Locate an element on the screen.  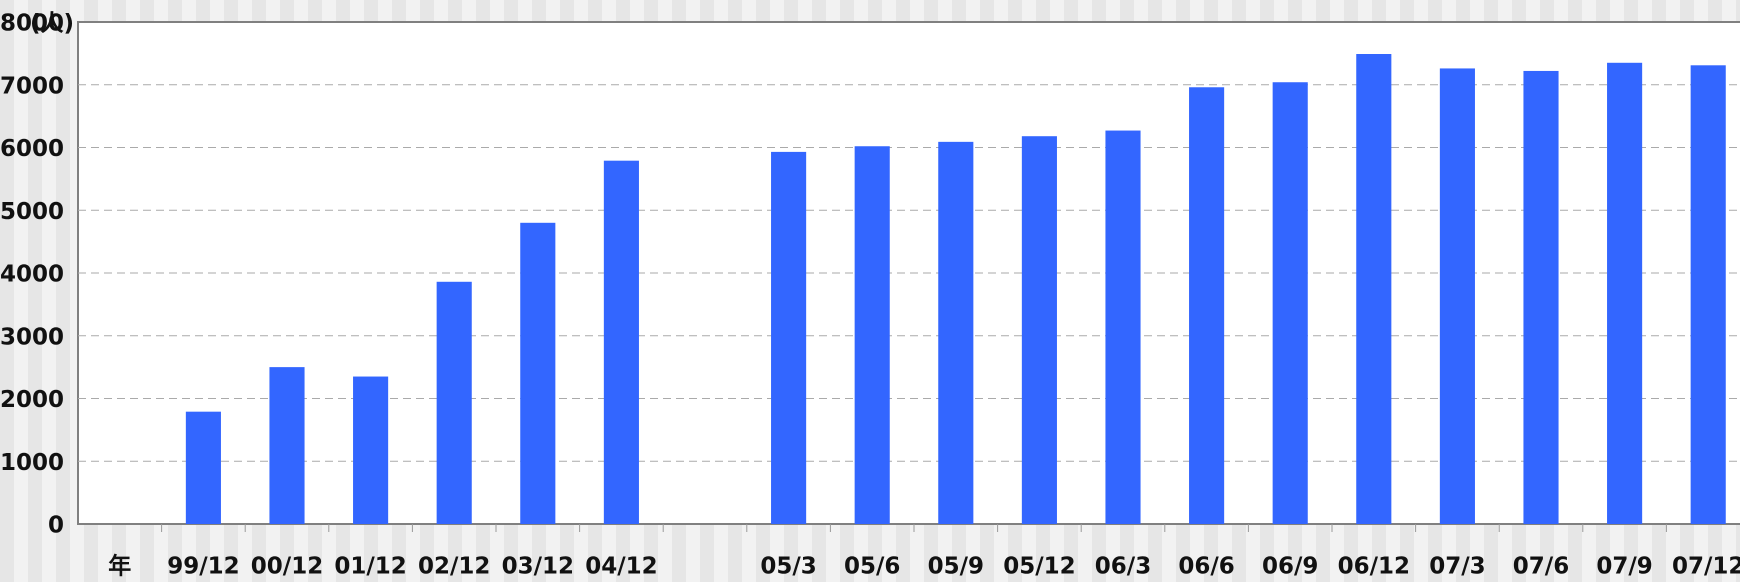
y-tick-label: 8000 is located at coordinates (32, 24).